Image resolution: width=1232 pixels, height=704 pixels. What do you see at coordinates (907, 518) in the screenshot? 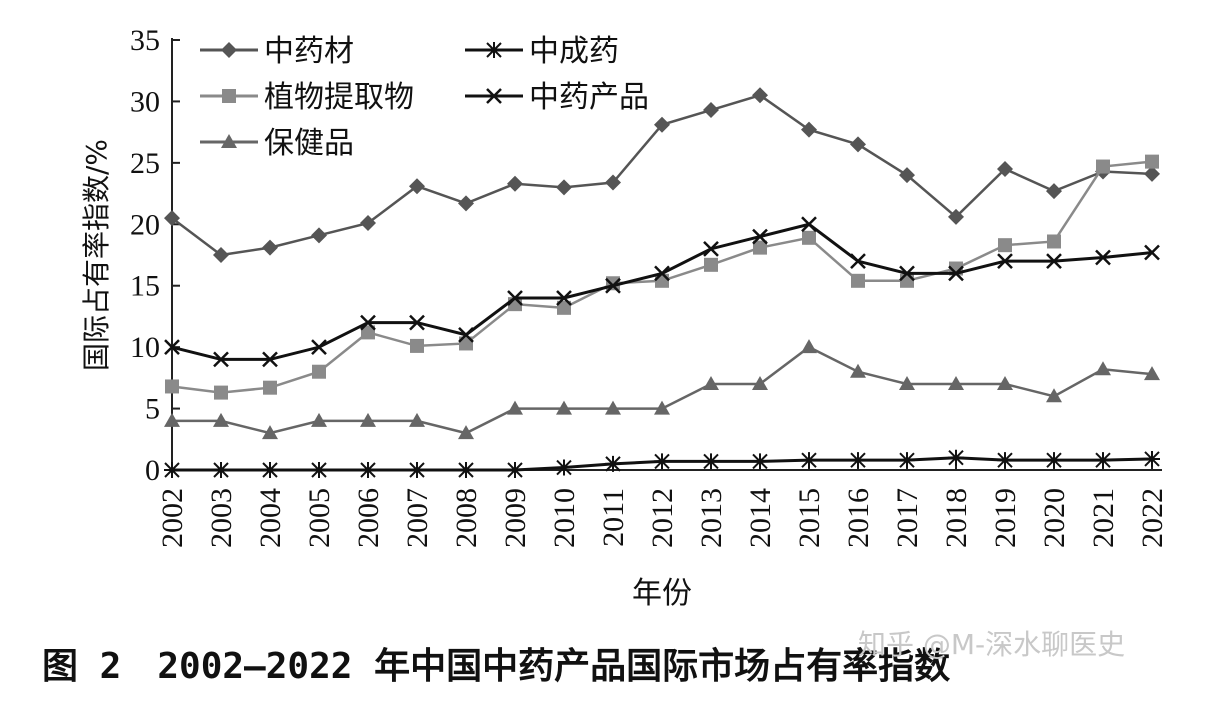
I see `x-tick-label: 2017` at bounding box center [907, 518].